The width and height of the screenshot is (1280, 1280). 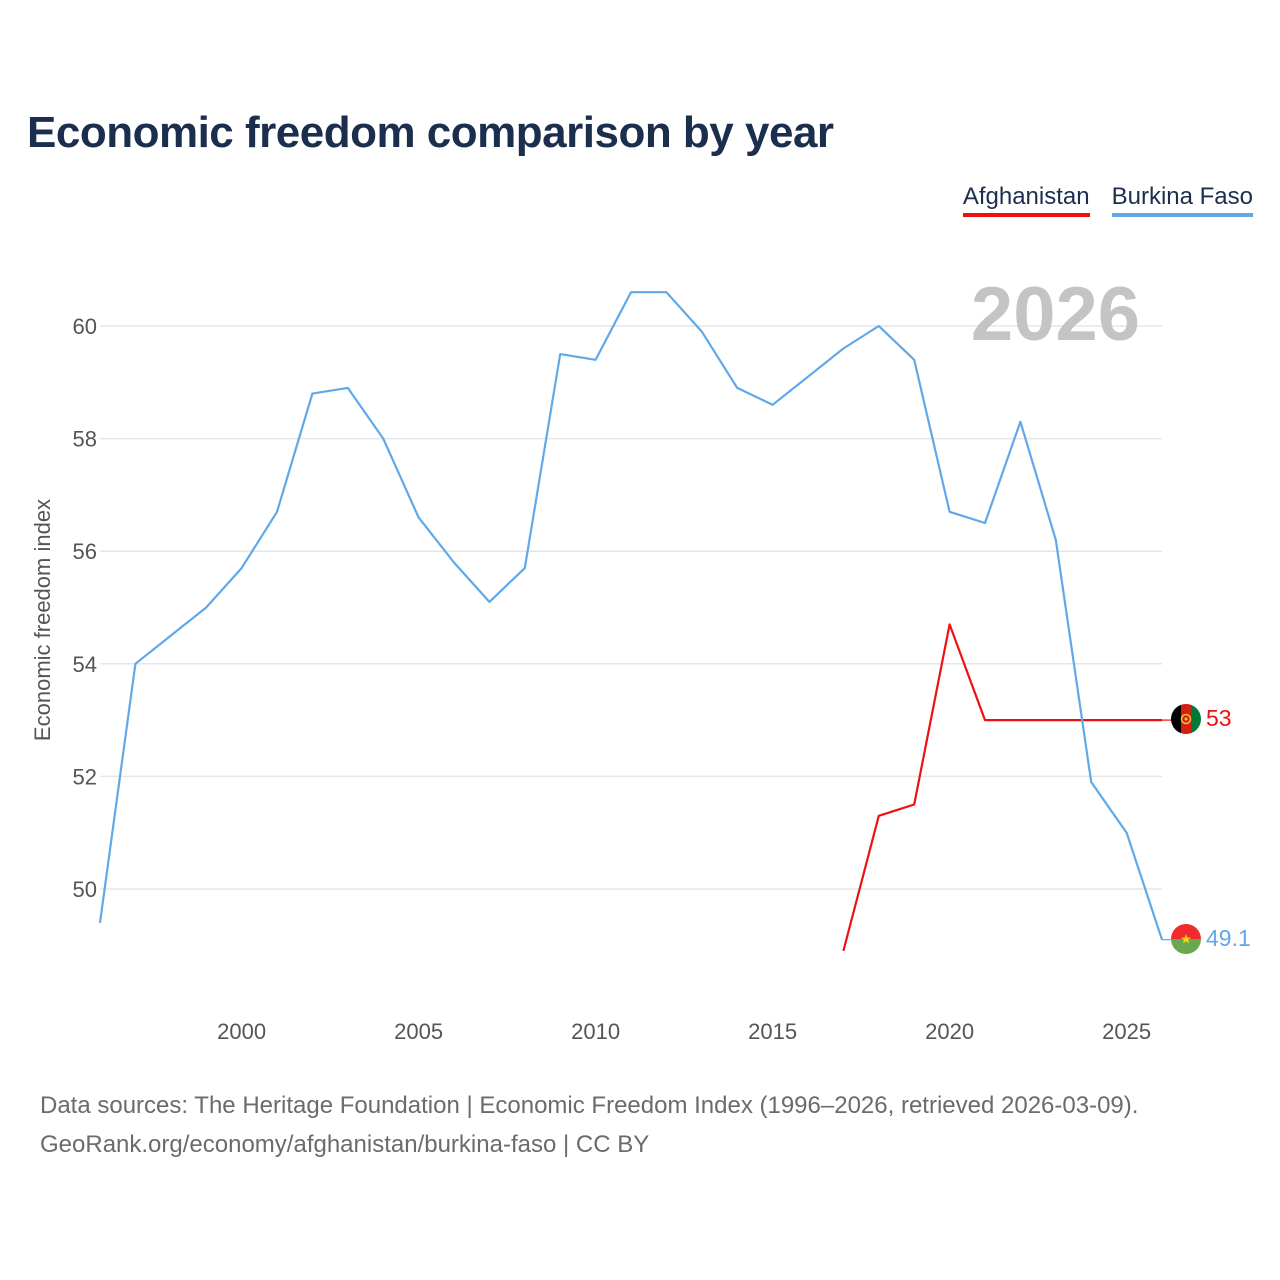 I want to click on x-axis-ticks: 2000 2005 2010 2015 2020 2025, so click(x=684, y=1031).